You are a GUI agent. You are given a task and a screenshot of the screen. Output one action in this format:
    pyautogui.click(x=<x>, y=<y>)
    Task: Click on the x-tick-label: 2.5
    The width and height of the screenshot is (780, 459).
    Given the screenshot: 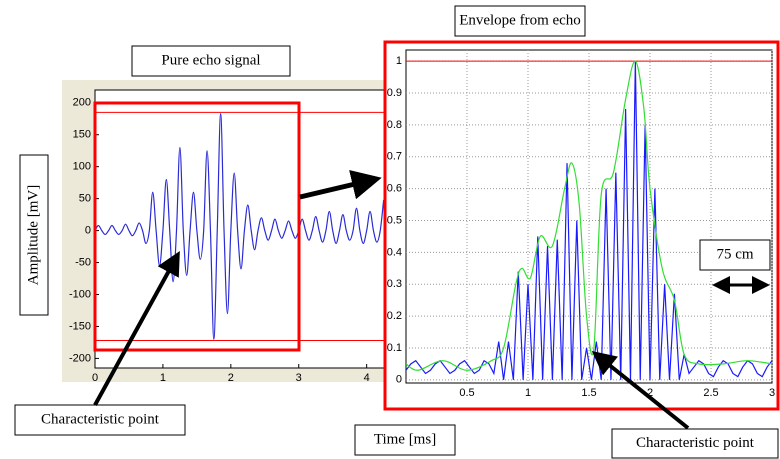 What is the action you would take?
    pyautogui.click(x=710, y=393)
    